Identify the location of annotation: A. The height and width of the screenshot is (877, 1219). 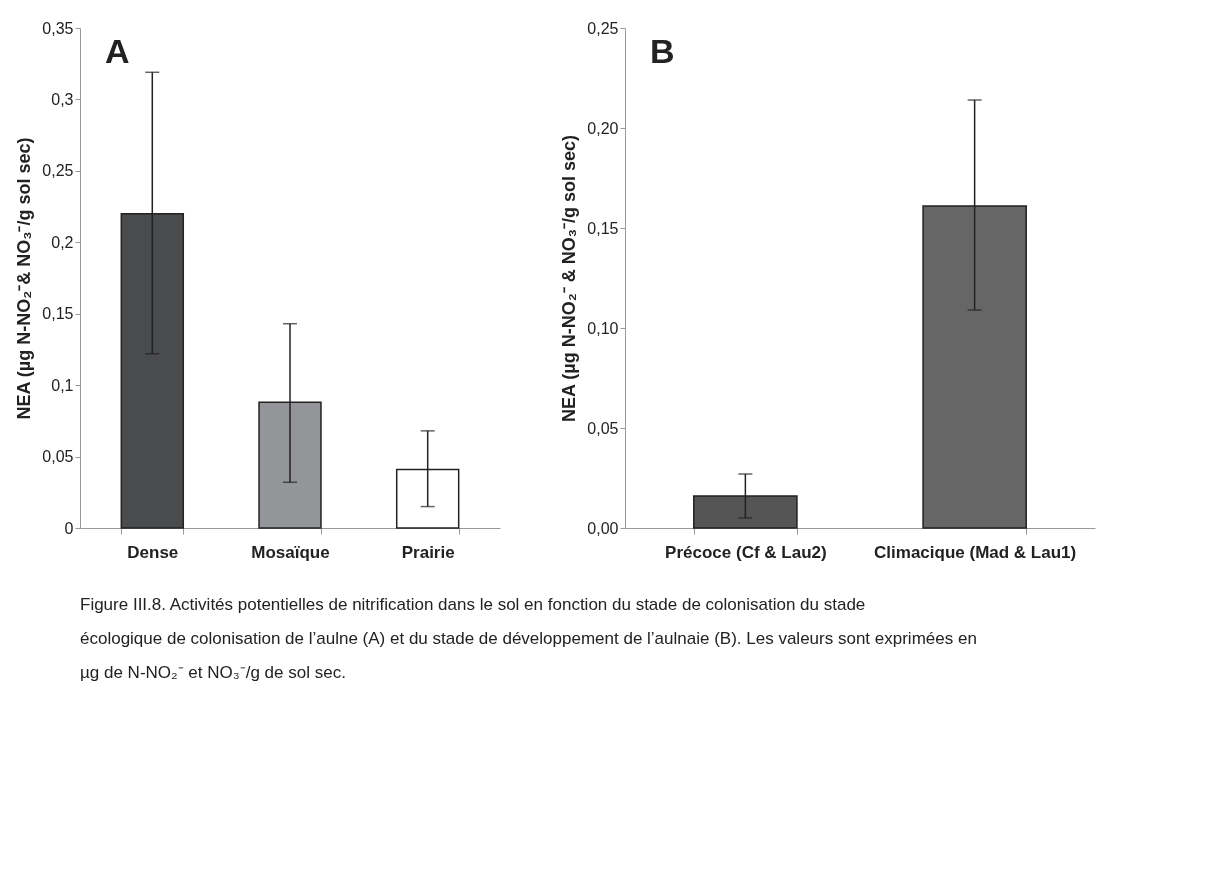
(117, 51).